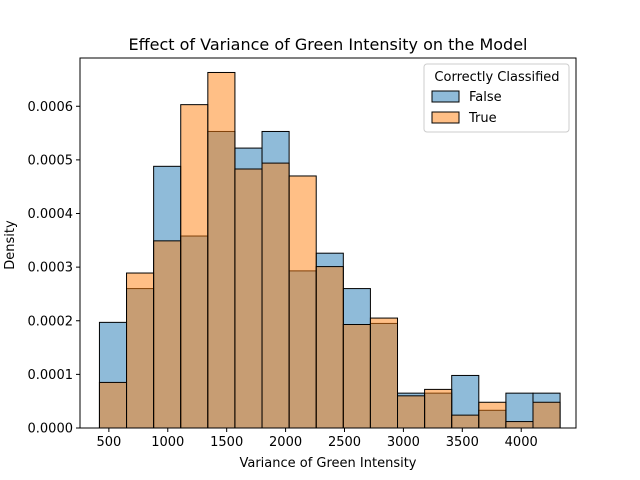  Describe the element at coordinates (462, 442) in the screenshot. I see `x-tick-label: 3500` at that location.